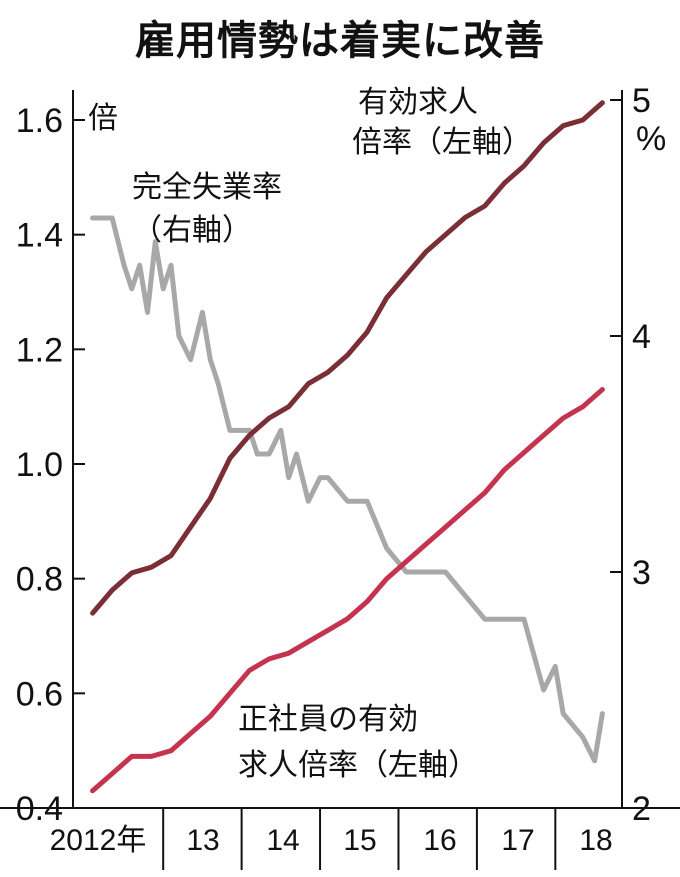 This screenshot has height=877, width=680. What do you see at coordinates (651, 139) in the screenshot?
I see `right-axis-unit: %` at bounding box center [651, 139].